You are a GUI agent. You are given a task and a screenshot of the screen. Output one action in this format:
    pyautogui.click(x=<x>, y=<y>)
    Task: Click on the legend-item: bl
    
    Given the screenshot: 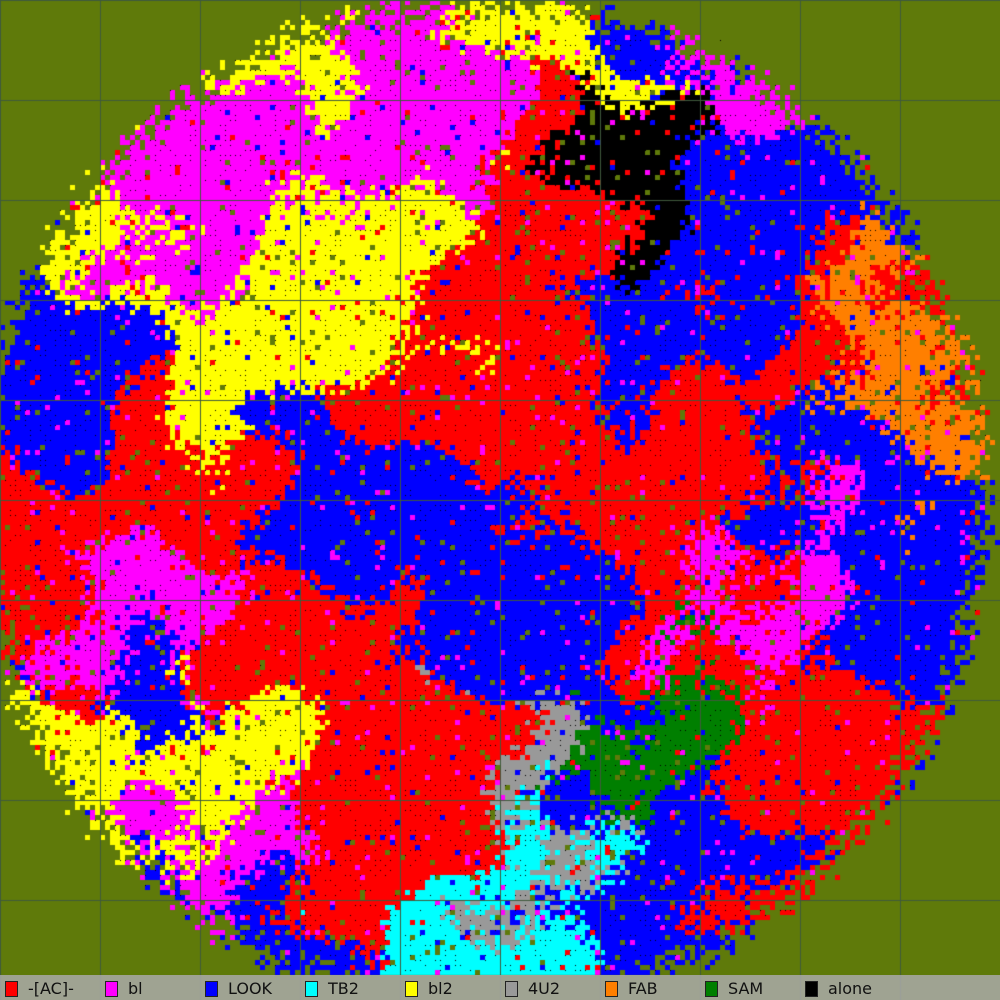 What is the action you would take?
    pyautogui.click(x=124, y=988)
    